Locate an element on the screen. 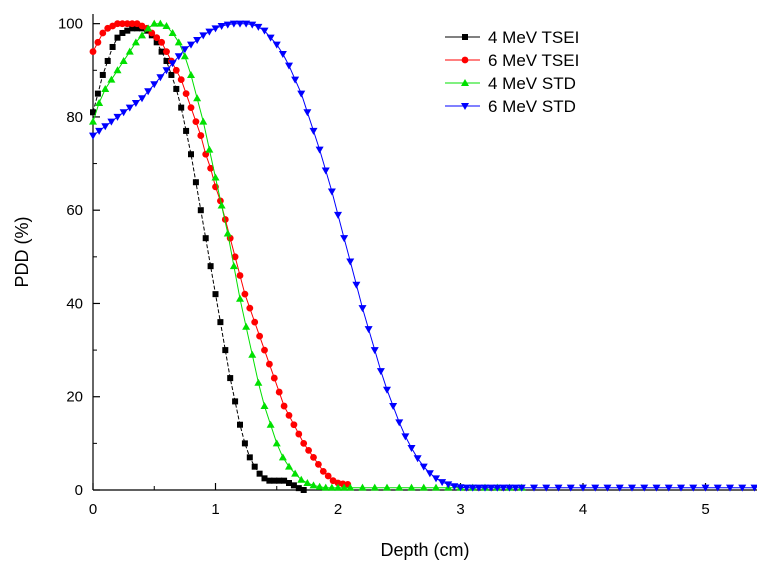 The image size is (757, 564). y-tick-label: 80 is located at coordinates (74, 117).